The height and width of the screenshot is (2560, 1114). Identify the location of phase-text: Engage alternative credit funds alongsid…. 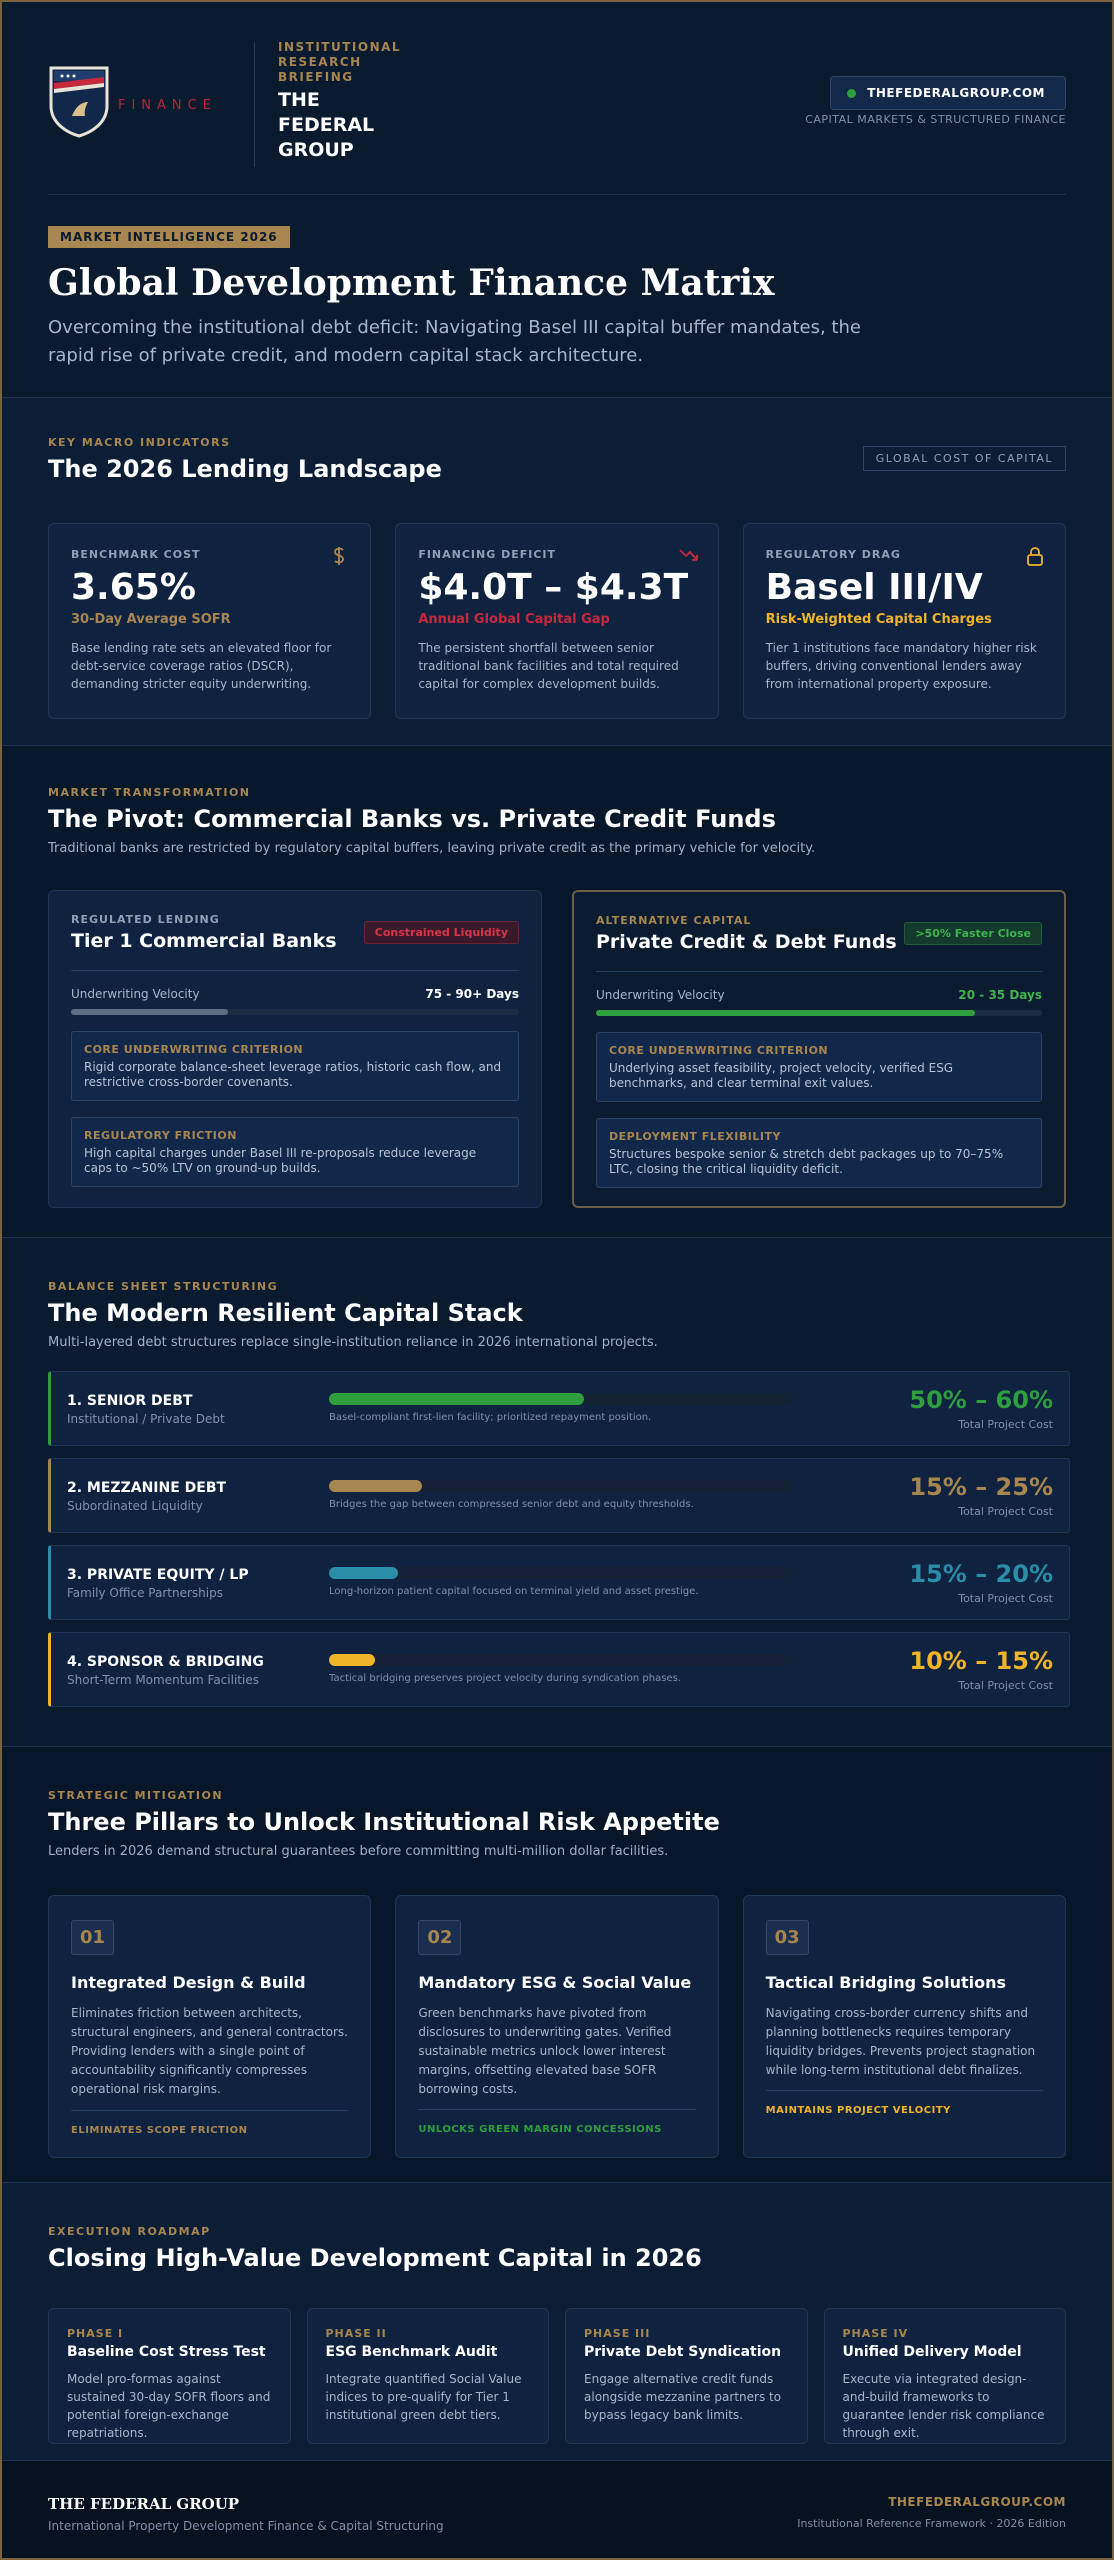
(683, 2397).